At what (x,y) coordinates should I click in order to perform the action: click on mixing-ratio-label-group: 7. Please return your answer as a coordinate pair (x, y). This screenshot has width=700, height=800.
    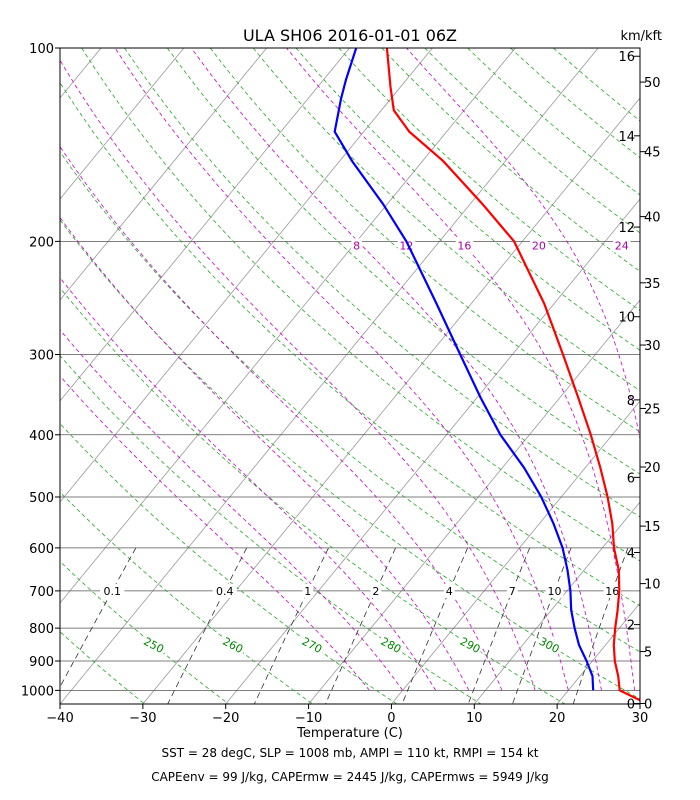
    Looking at the image, I should click on (512, 590).